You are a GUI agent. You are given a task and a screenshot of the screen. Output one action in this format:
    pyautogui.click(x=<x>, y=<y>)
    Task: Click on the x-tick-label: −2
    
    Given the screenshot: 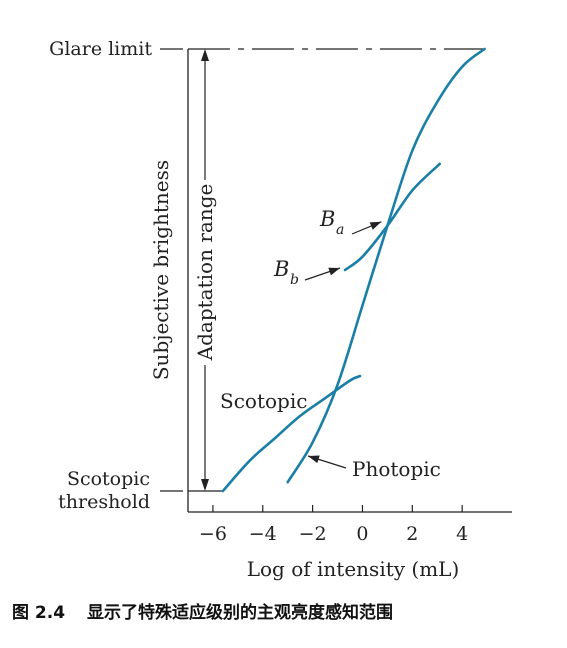 What is the action you would take?
    pyautogui.click(x=313, y=534)
    